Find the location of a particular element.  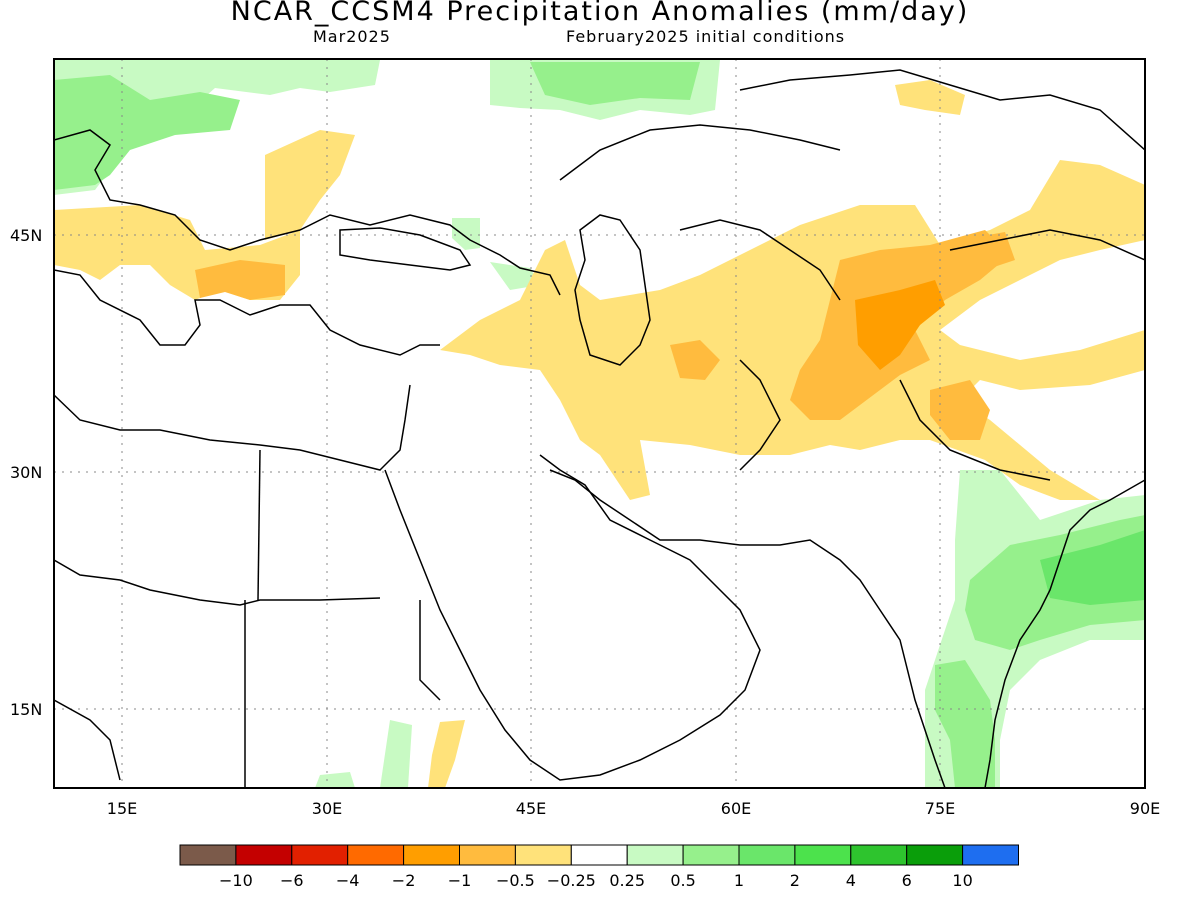

colorbar-label: −0.25 is located at coordinates (571, 880).